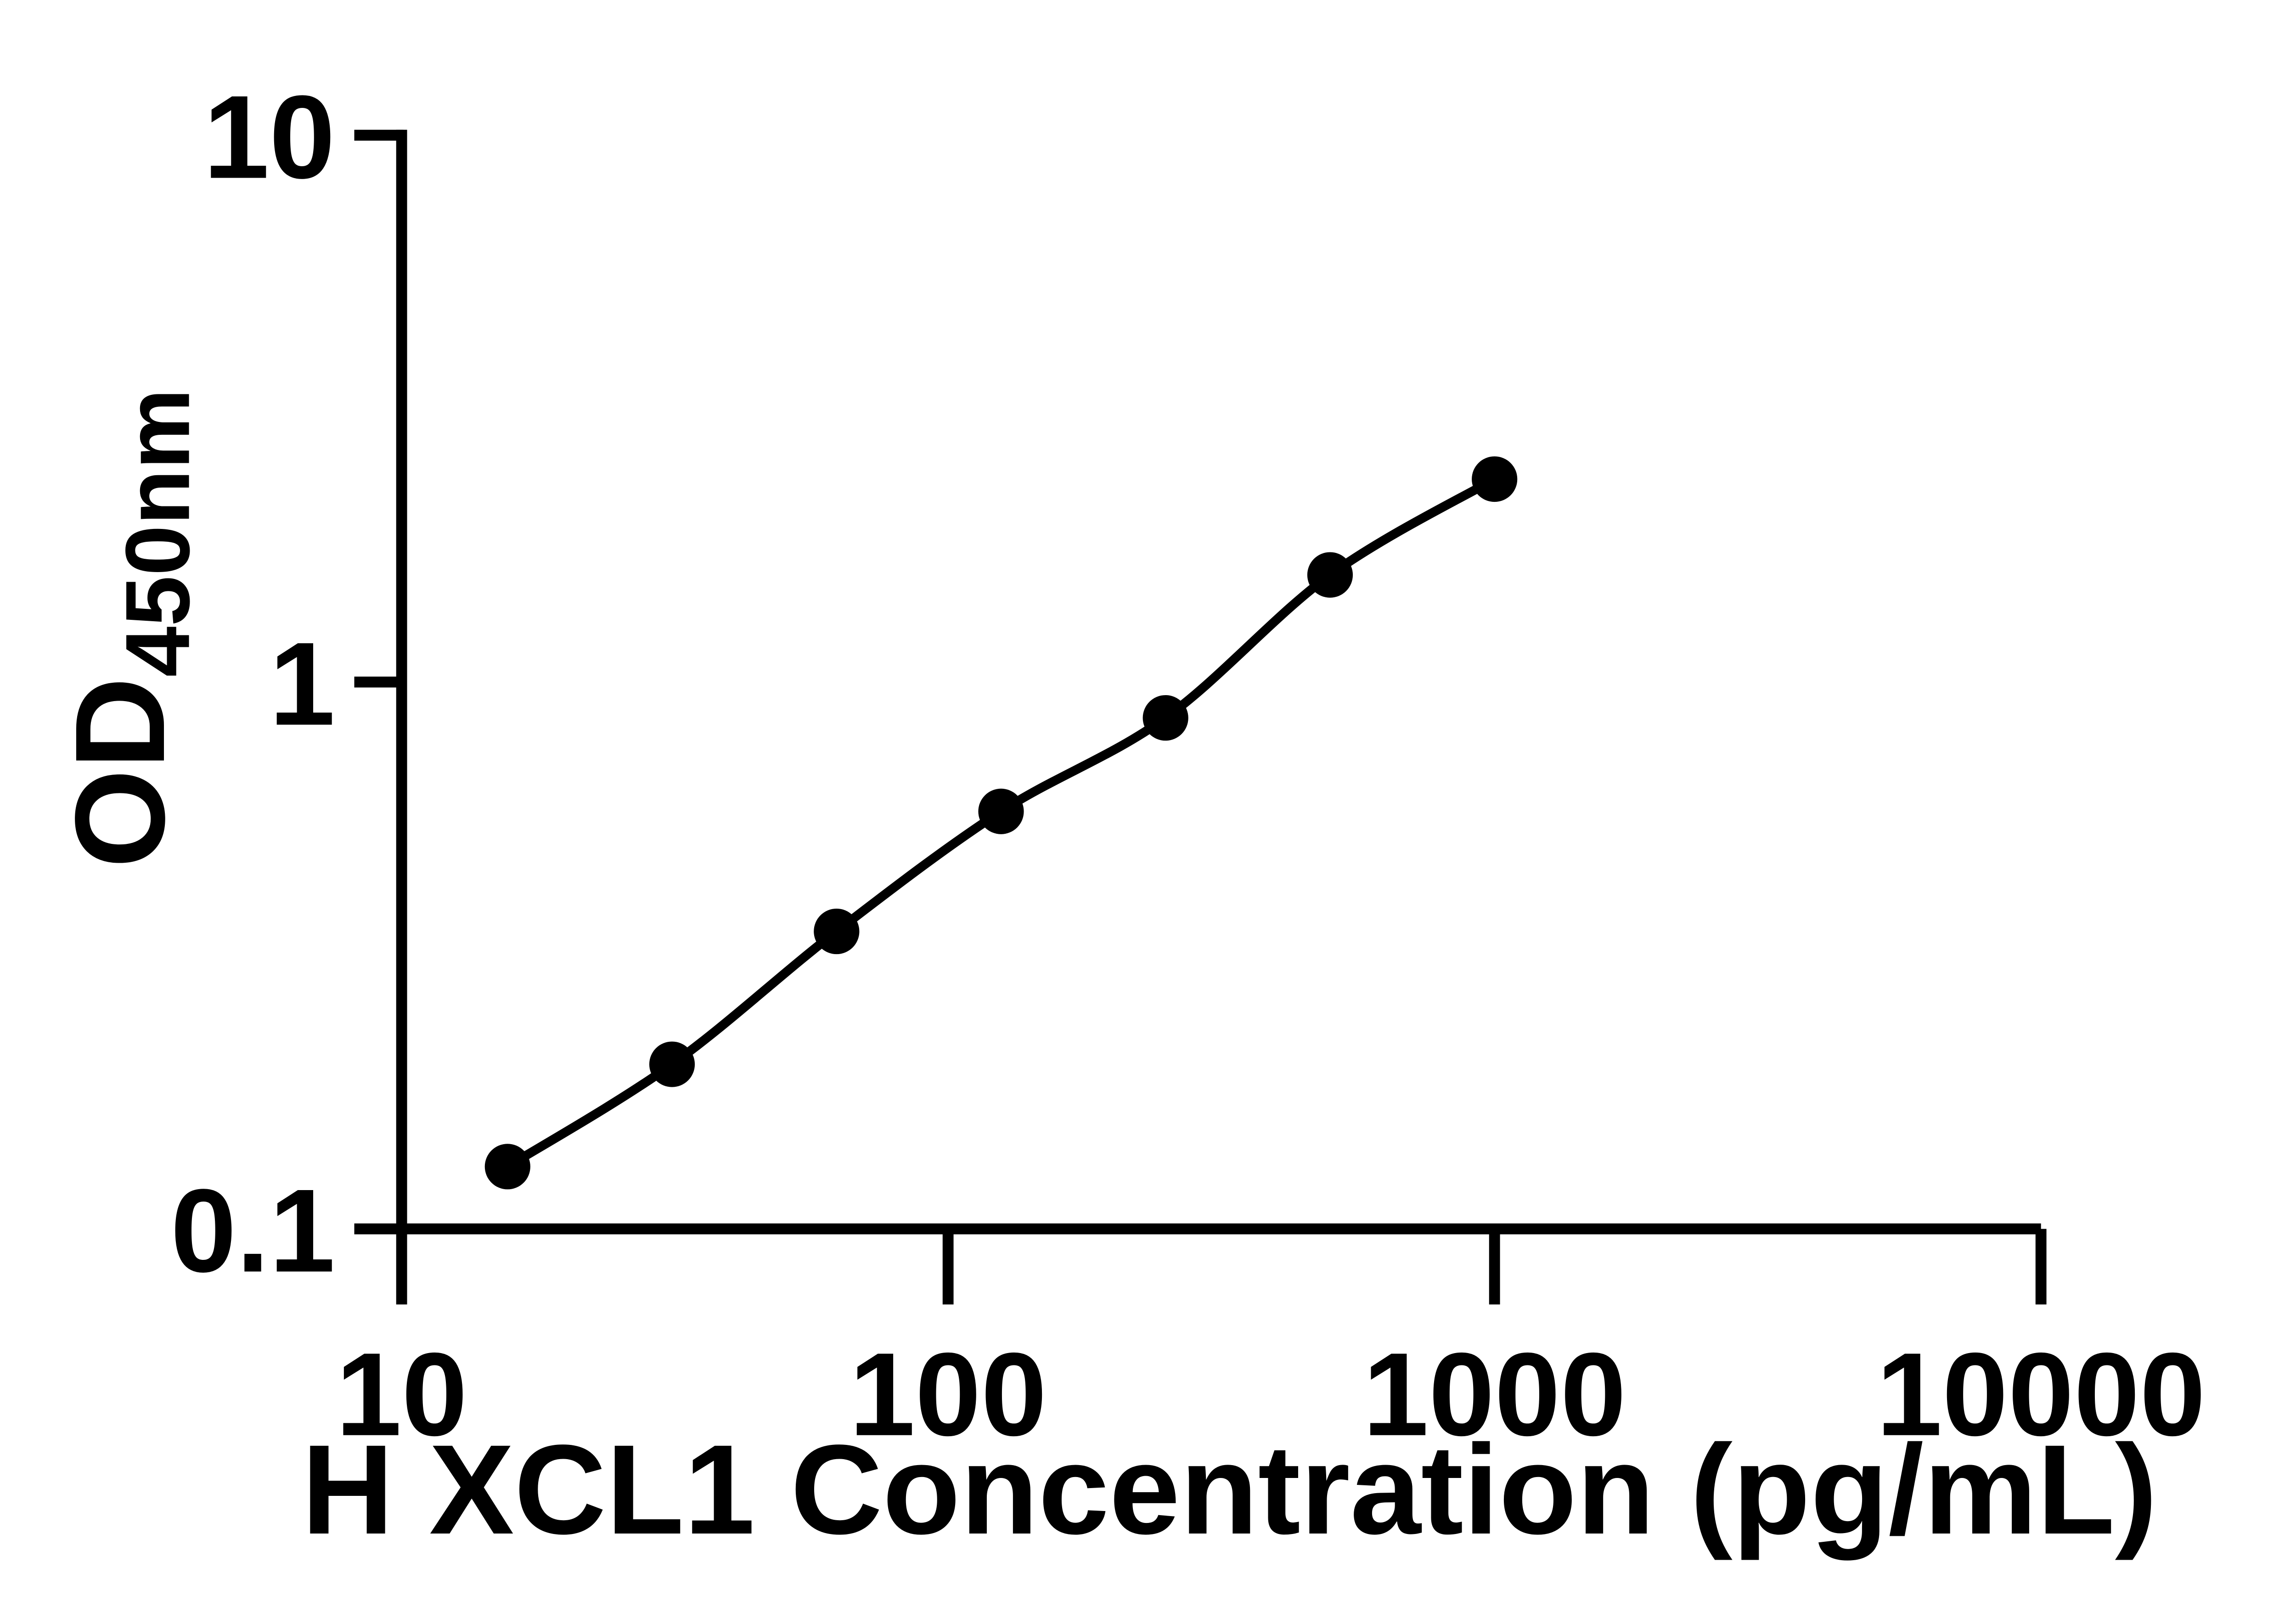  I want to click on x-axis-tick-label: 10000, so click(2041, 1394).